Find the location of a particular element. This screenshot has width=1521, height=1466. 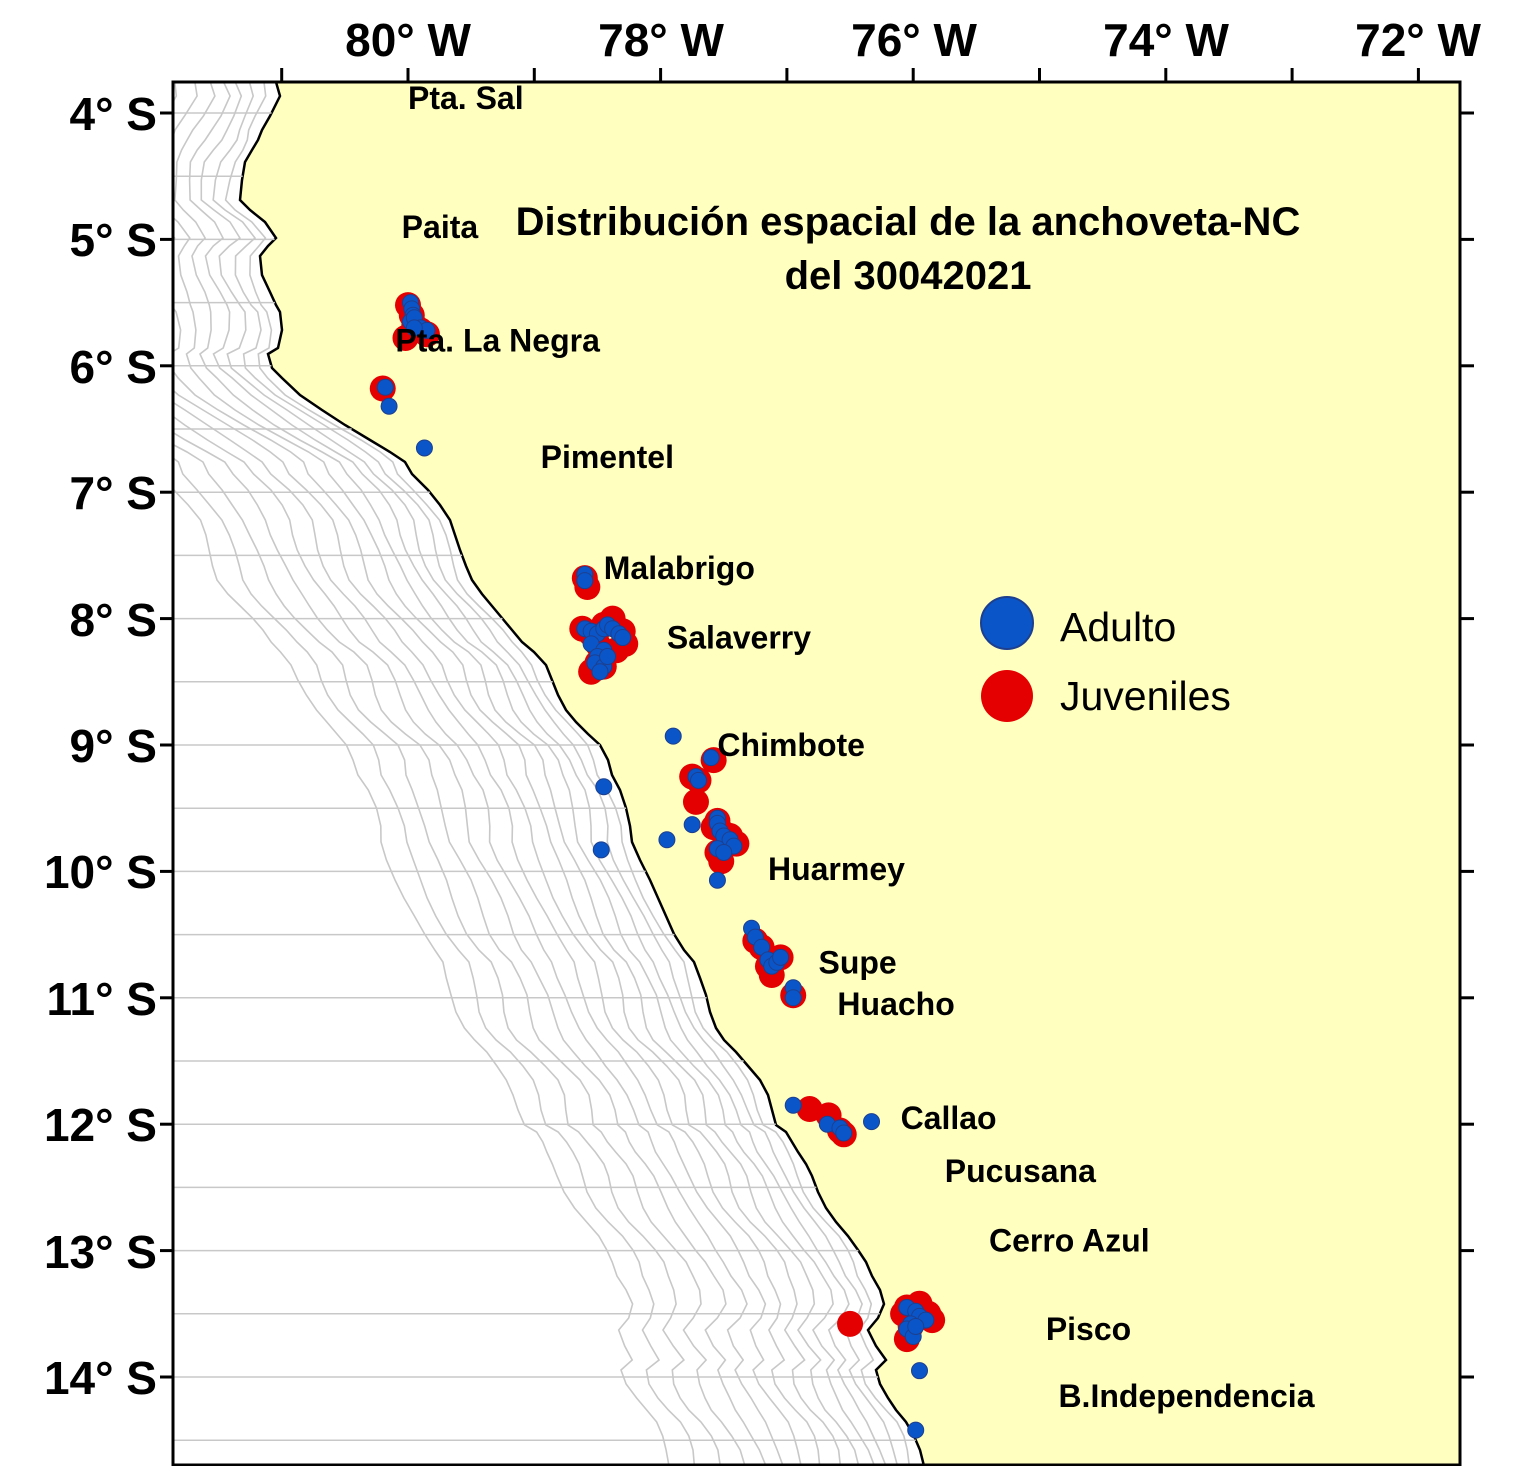

lat-label-13: 13° S is located at coordinates (100, 1252).